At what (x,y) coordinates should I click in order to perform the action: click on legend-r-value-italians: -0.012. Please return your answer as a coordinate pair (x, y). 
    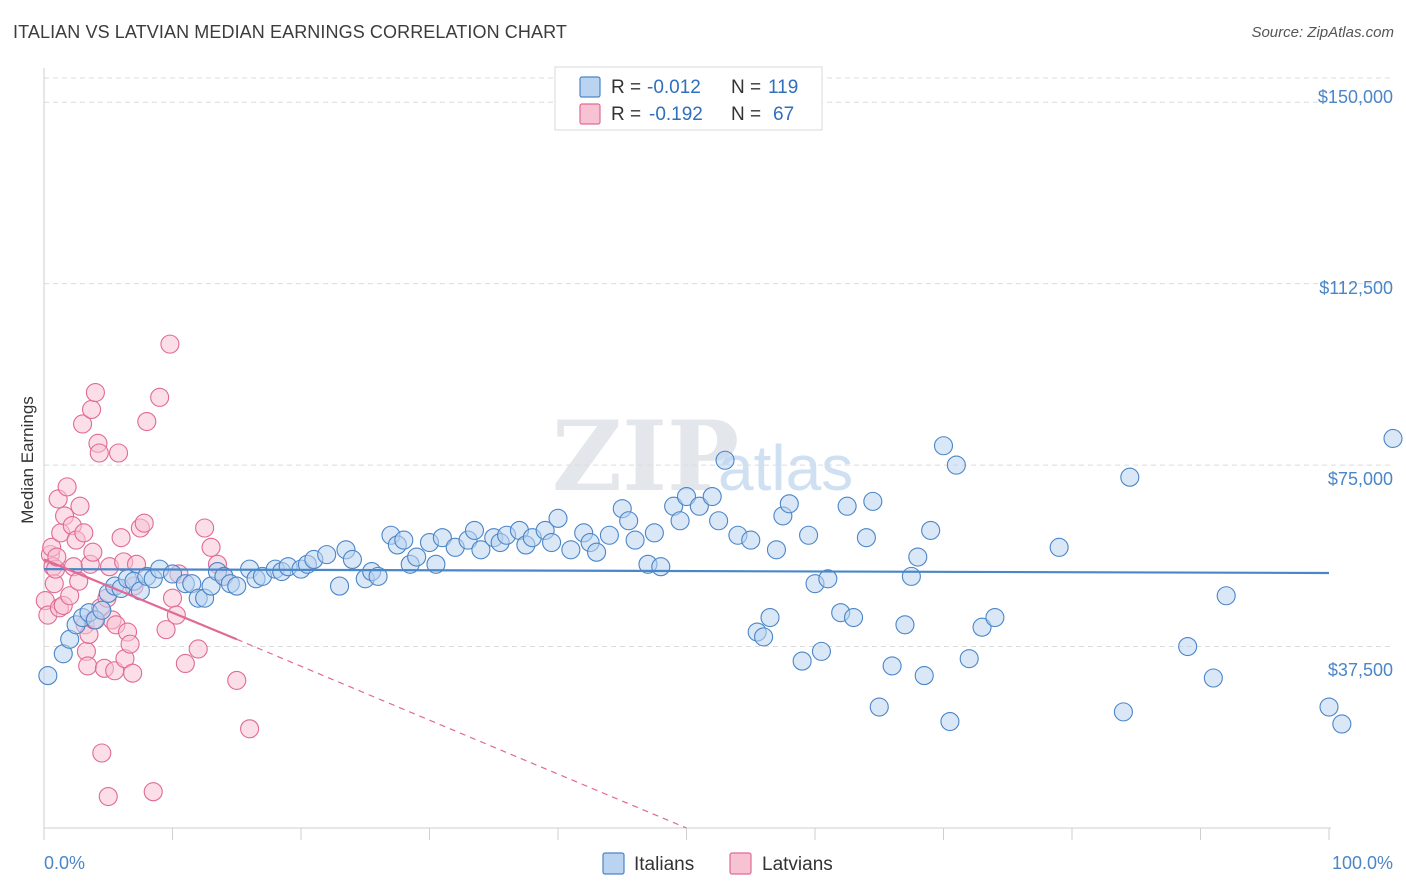
    Looking at the image, I should click on (674, 87).